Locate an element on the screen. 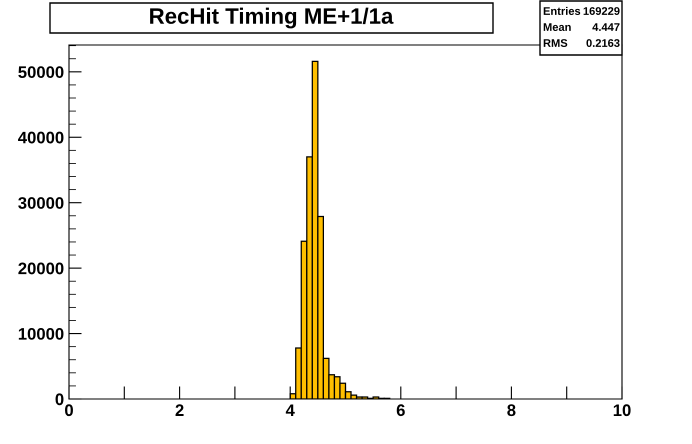  y-tick-label: 40000 is located at coordinates (41, 138).